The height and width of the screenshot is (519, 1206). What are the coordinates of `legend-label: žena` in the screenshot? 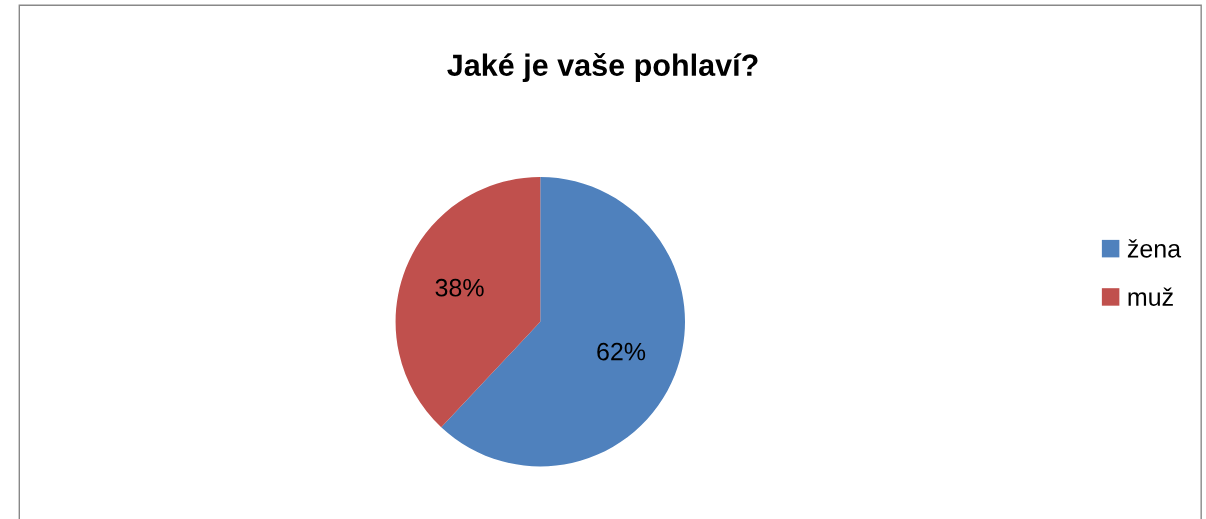 It's located at (1154, 248).